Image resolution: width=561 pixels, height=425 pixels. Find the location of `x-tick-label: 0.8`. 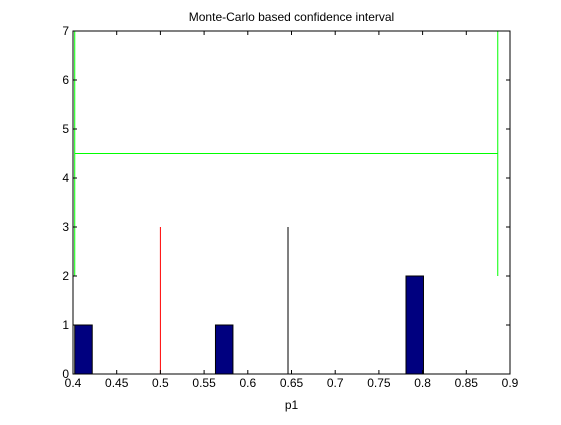

x-tick-label: 0.8 is located at coordinates (422, 383).